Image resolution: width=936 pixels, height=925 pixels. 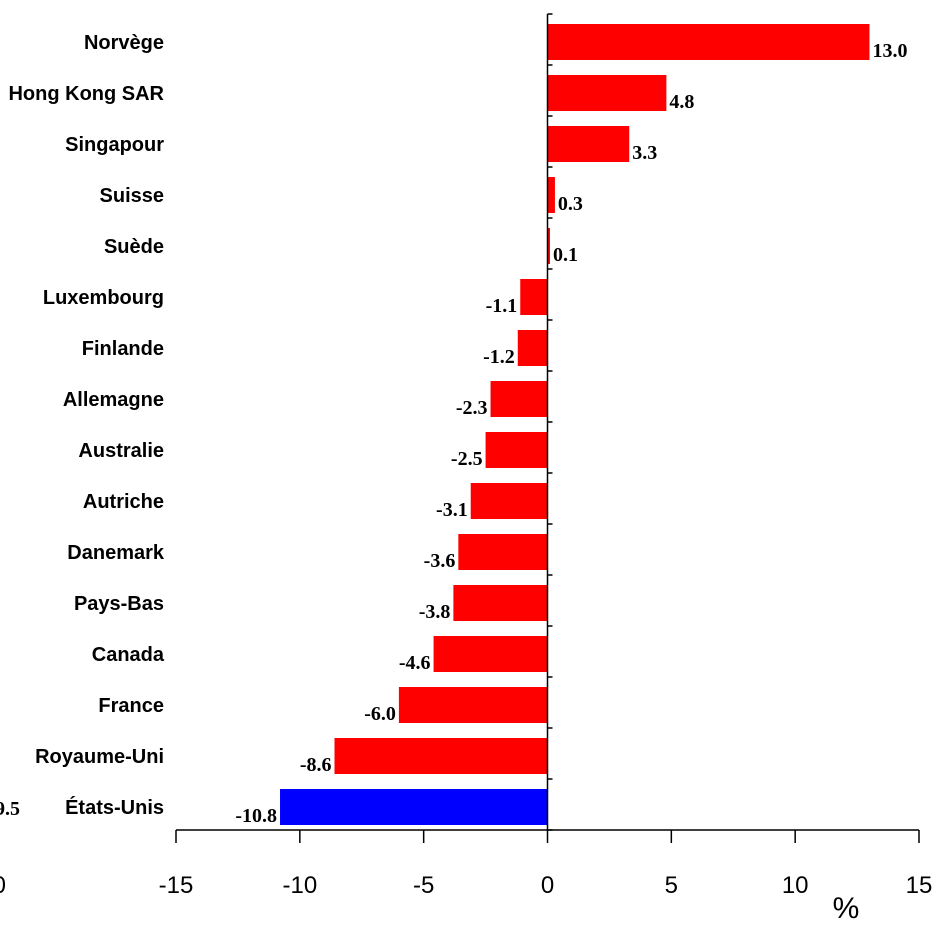 I want to click on bar-australie, so click(x=516, y=450).